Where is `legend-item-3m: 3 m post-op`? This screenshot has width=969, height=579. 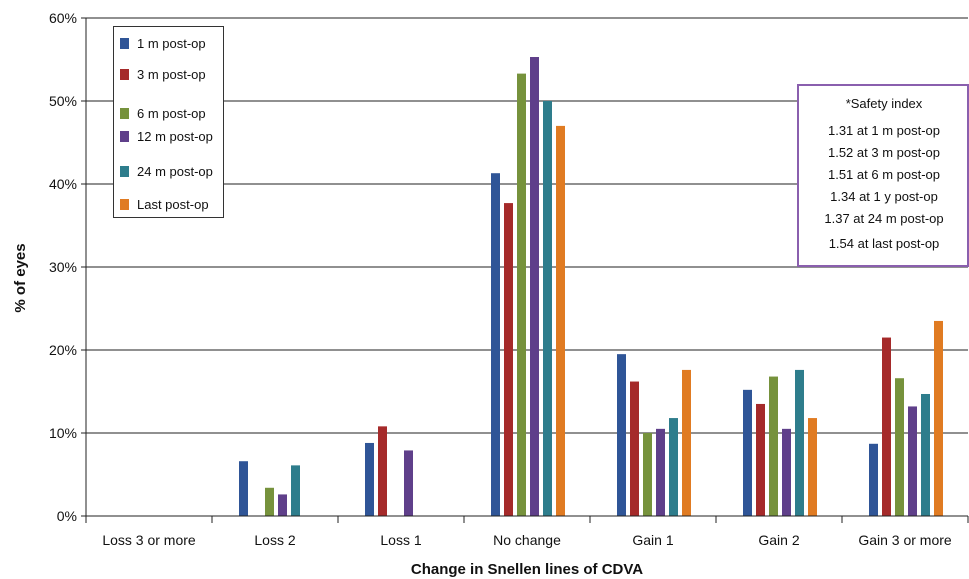
legend-item-3m: 3 m post-op is located at coordinates (163, 74).